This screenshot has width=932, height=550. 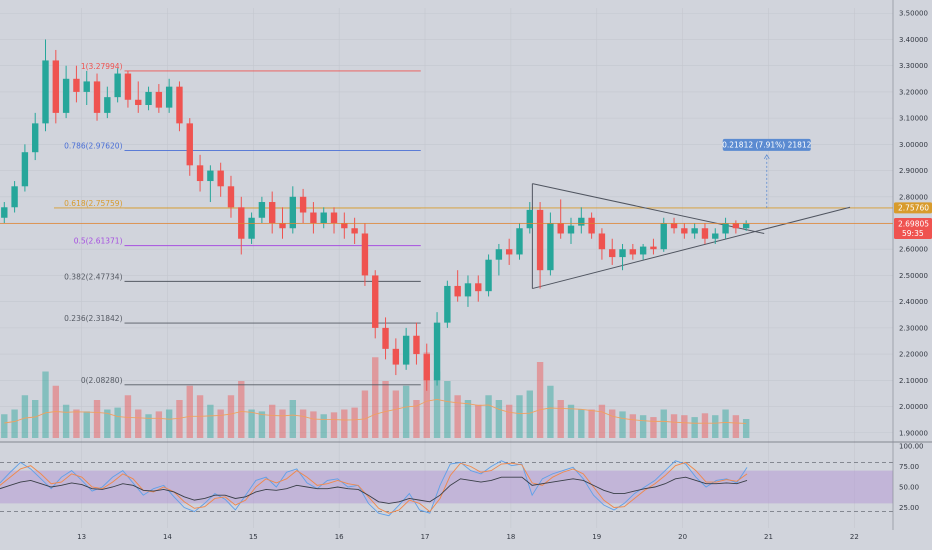 I want to click on x-tick-label: 16, so click(x=339, y=537).